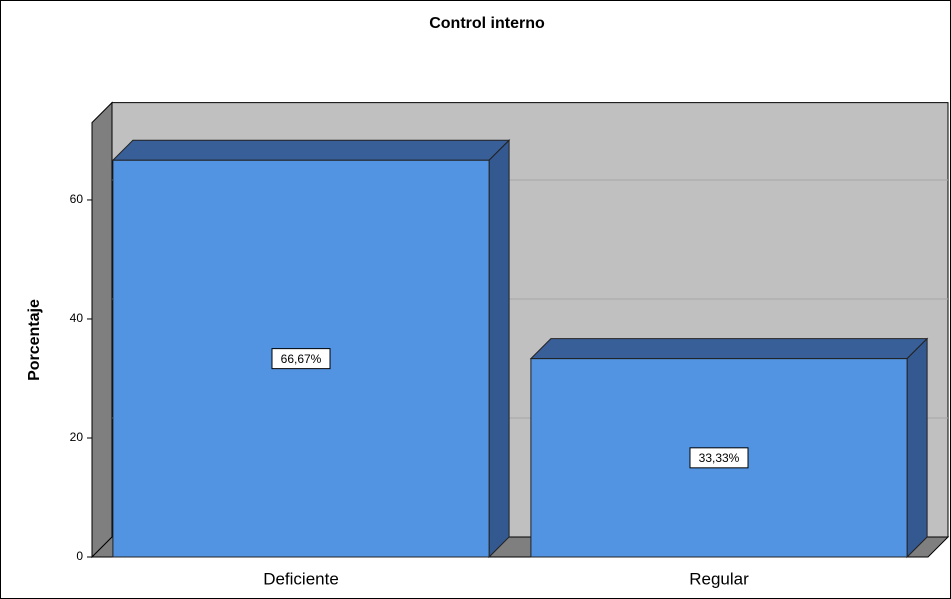 The width and height of the screenshot is (951, 599). Describe the element at coordinates (77, 437) in the screenshot. I see `y-tick-label: 20` at that location.